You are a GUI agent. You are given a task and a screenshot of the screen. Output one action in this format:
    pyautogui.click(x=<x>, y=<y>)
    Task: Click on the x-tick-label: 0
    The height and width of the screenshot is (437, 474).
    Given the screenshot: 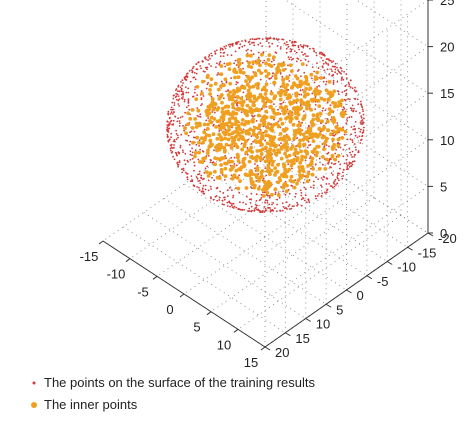 What is the action you would take?
    pyautogui.click(x=169, y=309)
    